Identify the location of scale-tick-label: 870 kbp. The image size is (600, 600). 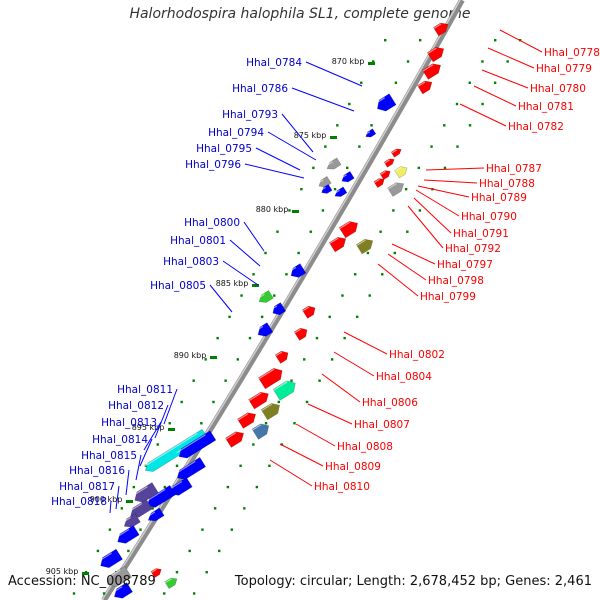
(348, 61).